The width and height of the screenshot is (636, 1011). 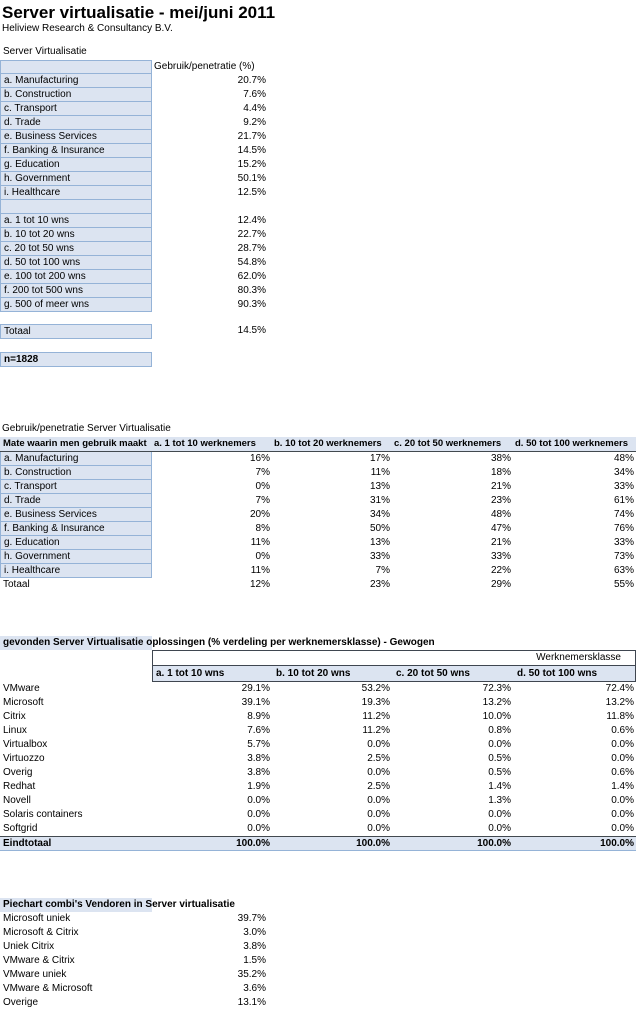 What do you see at coordinates (379, 542) in the screenshot?
I see `cell-value: 13%` at bounding box center [379, 542].